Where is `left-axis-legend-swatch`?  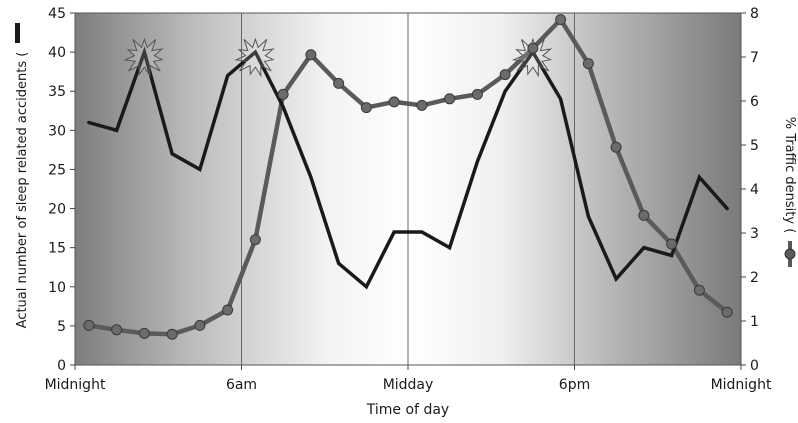
left-axis-legend-swatch is located at coordinates (17, 33).